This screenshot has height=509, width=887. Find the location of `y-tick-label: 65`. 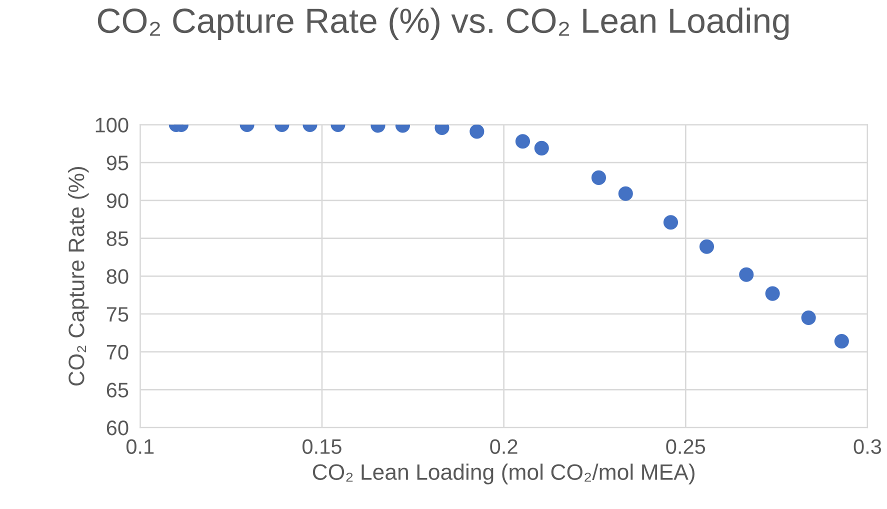

y-tick-label: 65 is located at coordinates (117, 390).